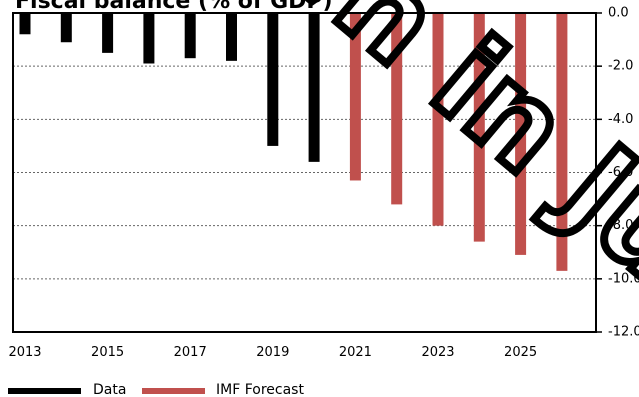  What do you see at coordinates (260, 389) in the screenshot?
I see `legend-label-forecast: IMF Forecast` at bounding box center [260, 389].